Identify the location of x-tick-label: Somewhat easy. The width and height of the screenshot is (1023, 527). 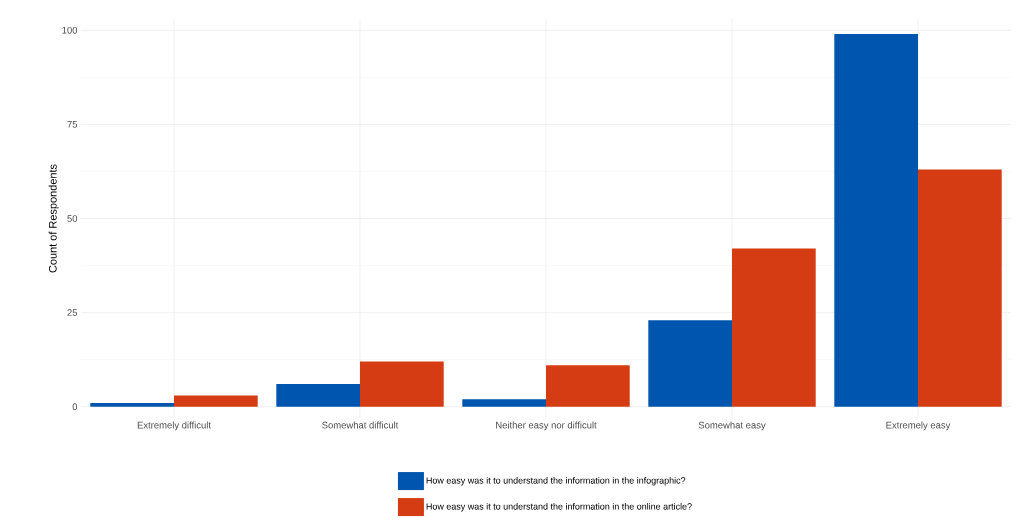
(732, 426).